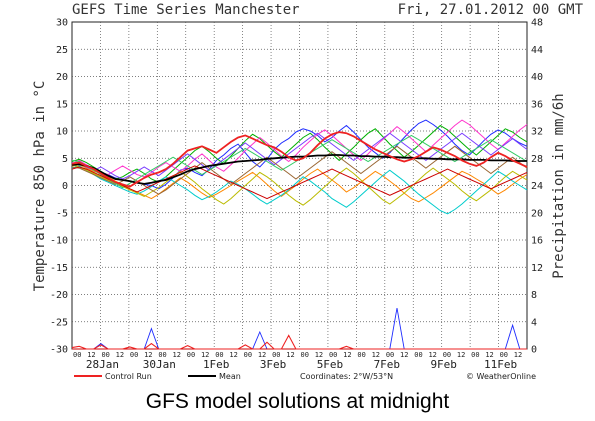  What do you see at coordinates (230, 376) in the screenshot?
I see `legend-mean-label: Mean` at bounding box center [230, 376].